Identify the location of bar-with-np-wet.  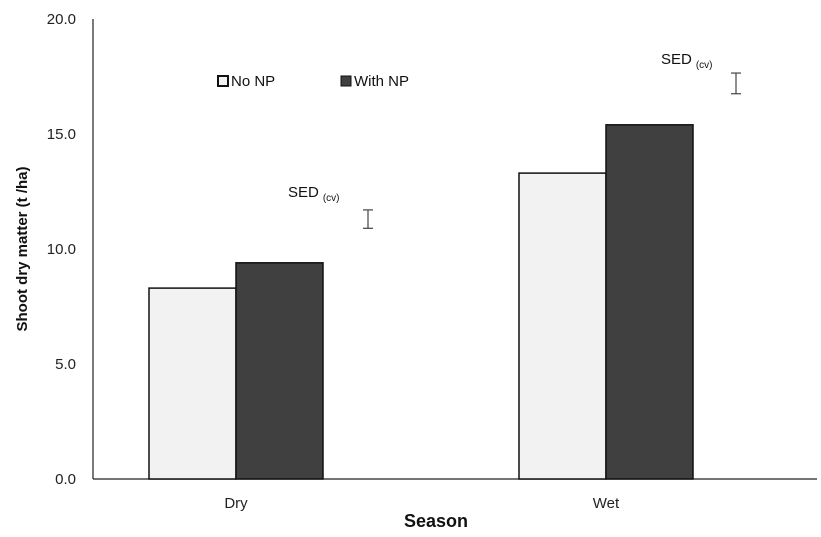
(649, 302).